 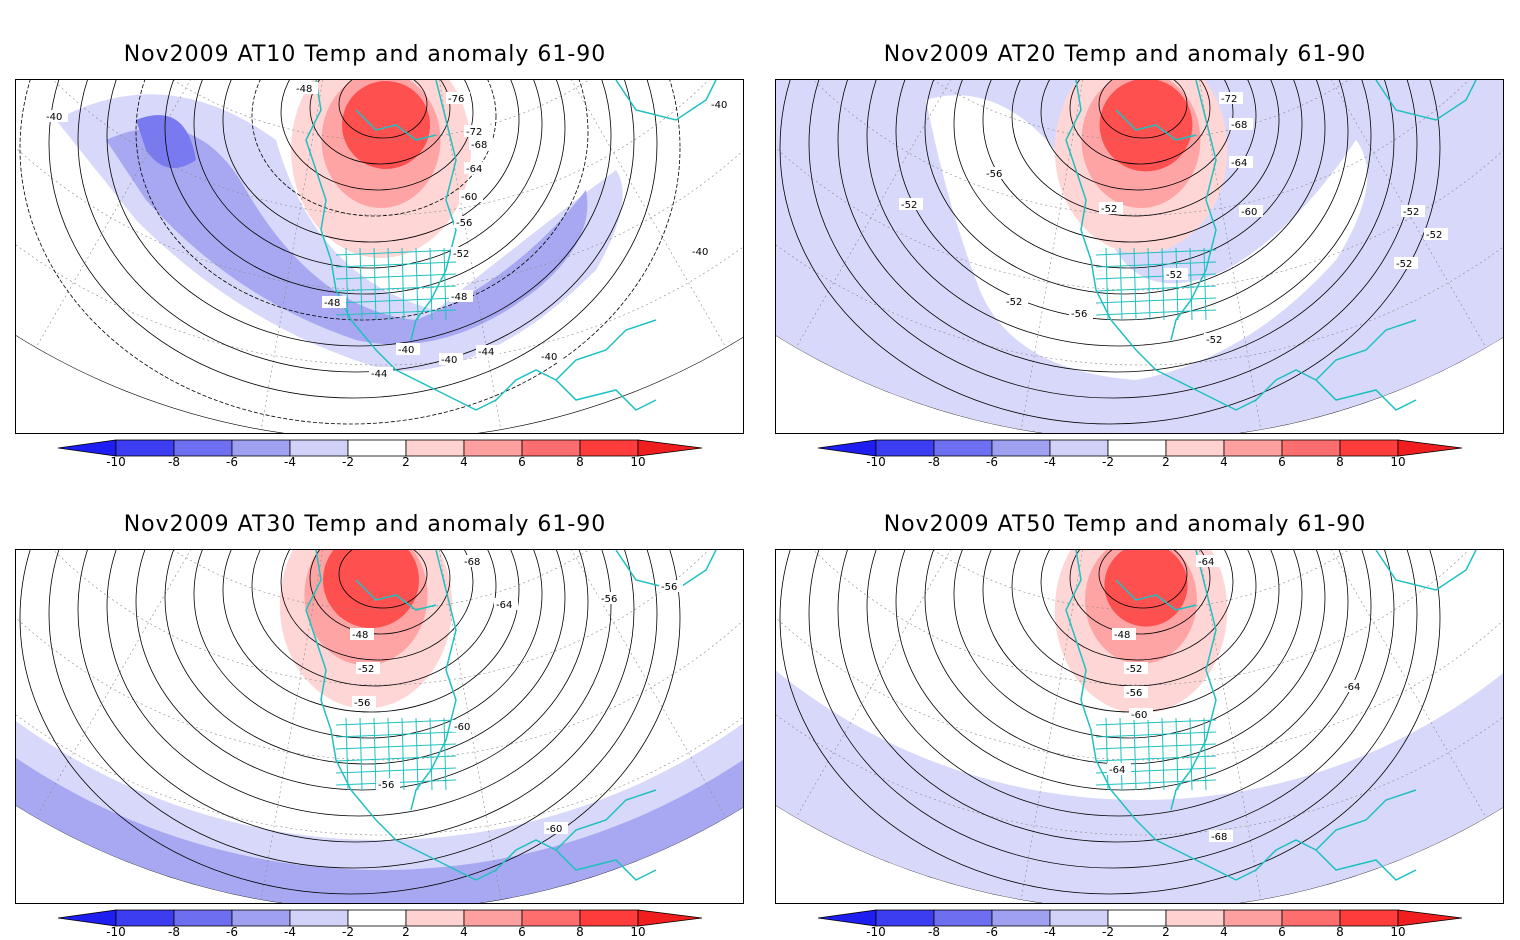 I want to click on colorbar-tick-label: 10, so click(x=1398, y=932).